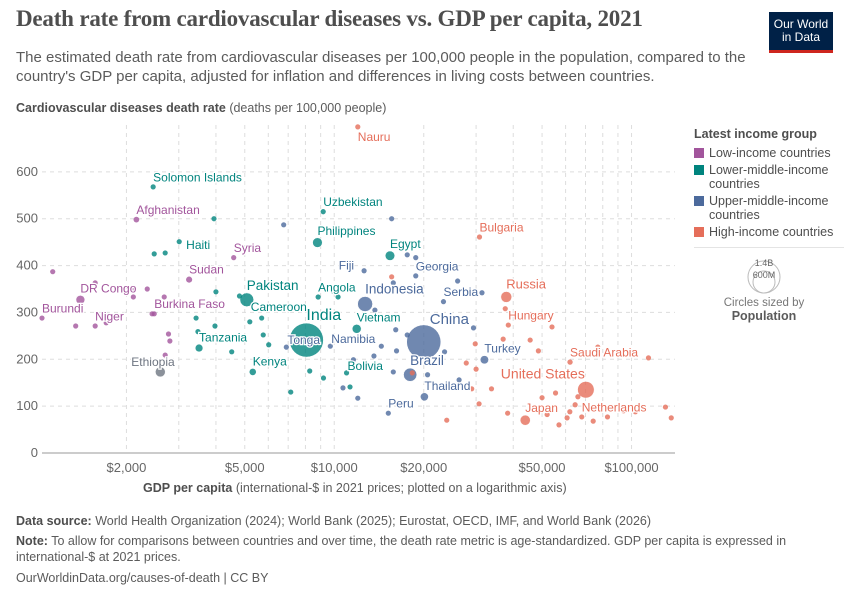  I want to click on data-point-japan, so click(525, 420).